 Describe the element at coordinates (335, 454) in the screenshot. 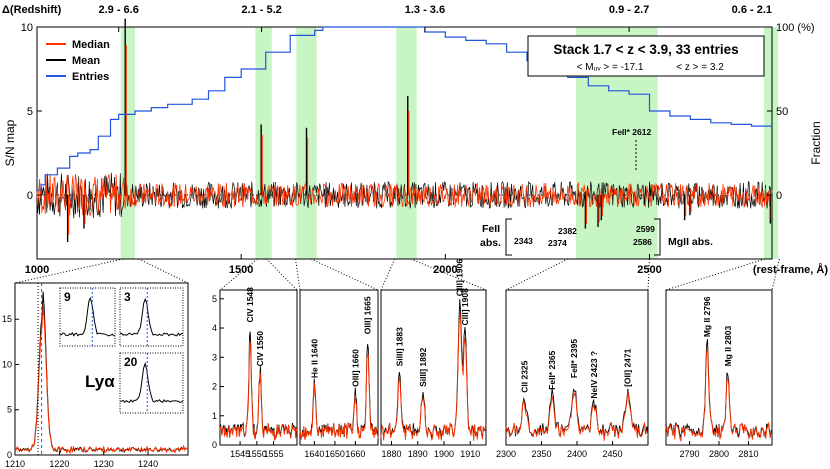

I see `zoom-xtick-label-heii-1650: 1650` at that location.